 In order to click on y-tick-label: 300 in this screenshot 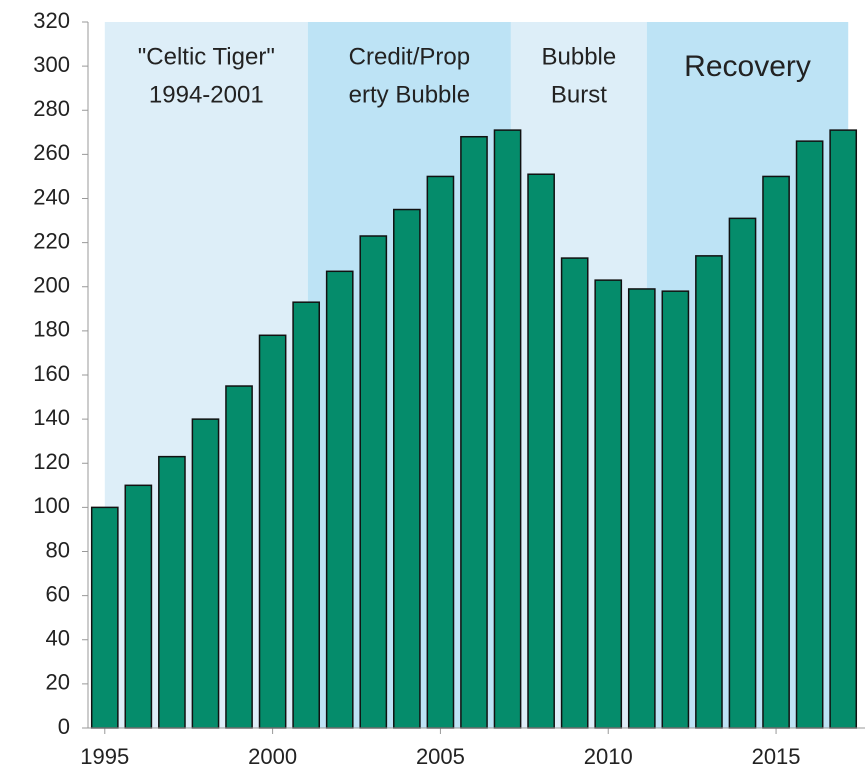, I will do `click(51, 64)`.